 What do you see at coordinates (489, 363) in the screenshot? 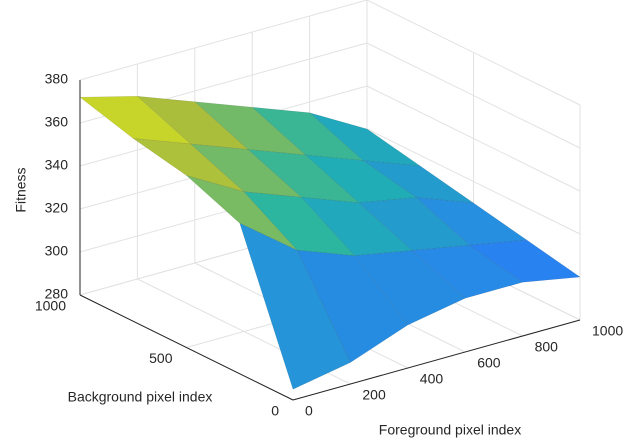
I see `x-tick-label: 600` at bounding box center [489, 363].